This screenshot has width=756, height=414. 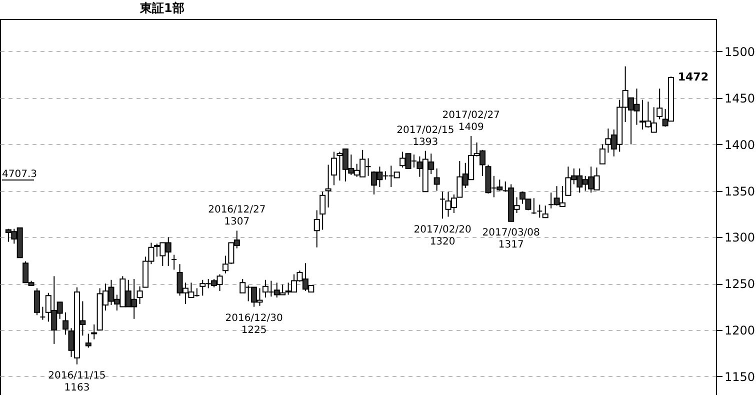 I want to click on y-tick-label: 1450, so click(x=740, y=98).